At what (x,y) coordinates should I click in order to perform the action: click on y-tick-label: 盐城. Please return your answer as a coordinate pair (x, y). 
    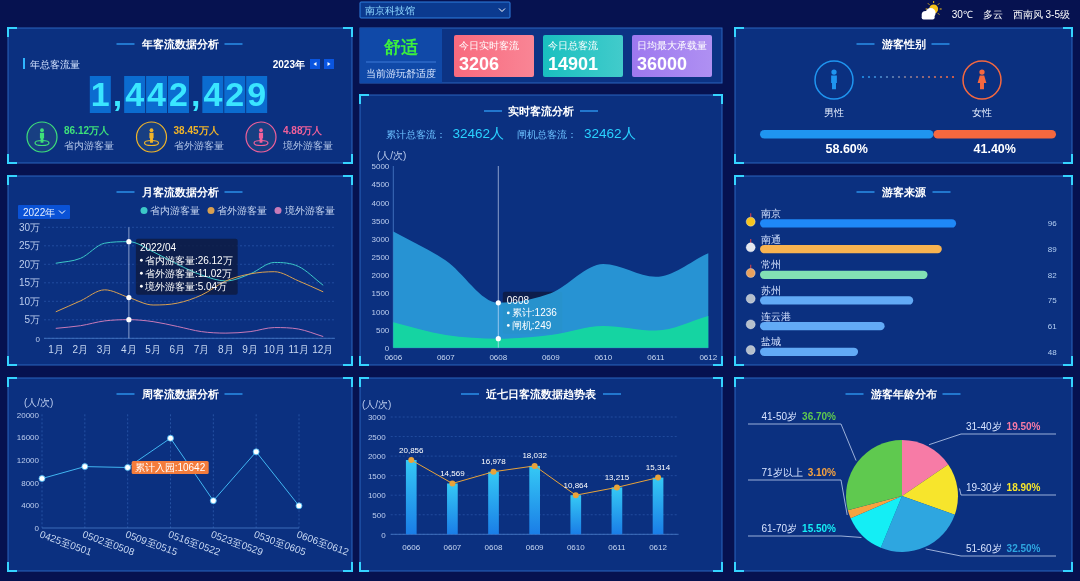
    Looking at the image, I should click on (771, 342).